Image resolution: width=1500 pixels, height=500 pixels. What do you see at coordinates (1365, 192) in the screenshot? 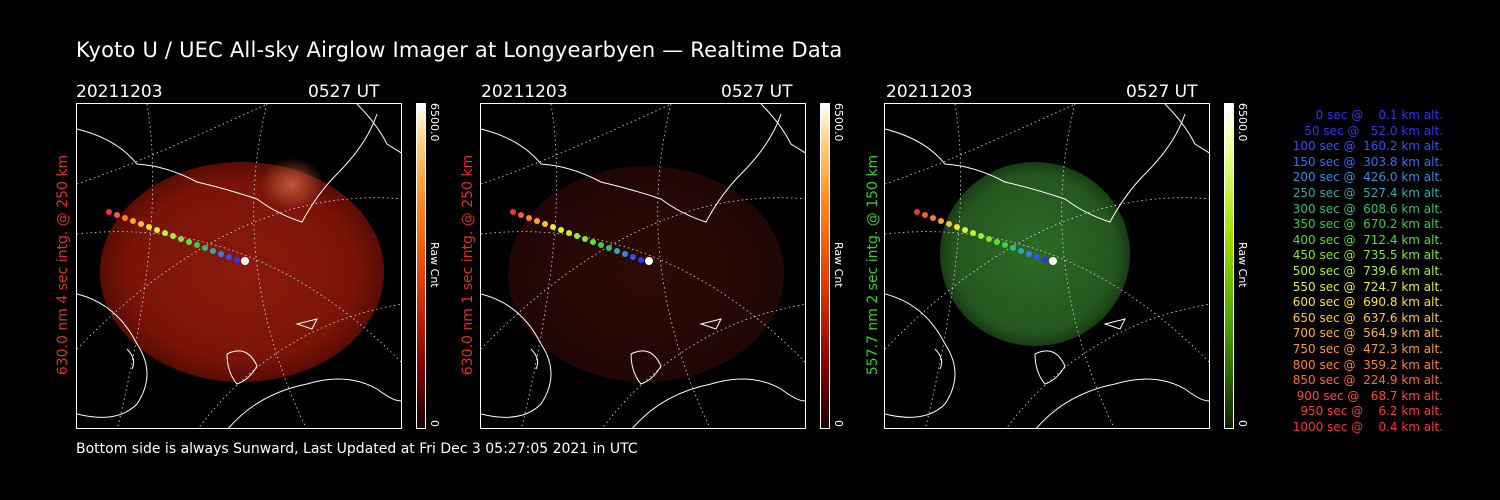
I see `legend-item: 250 sec @ 527.4 km alt.` at bounding box center [1365, 192].